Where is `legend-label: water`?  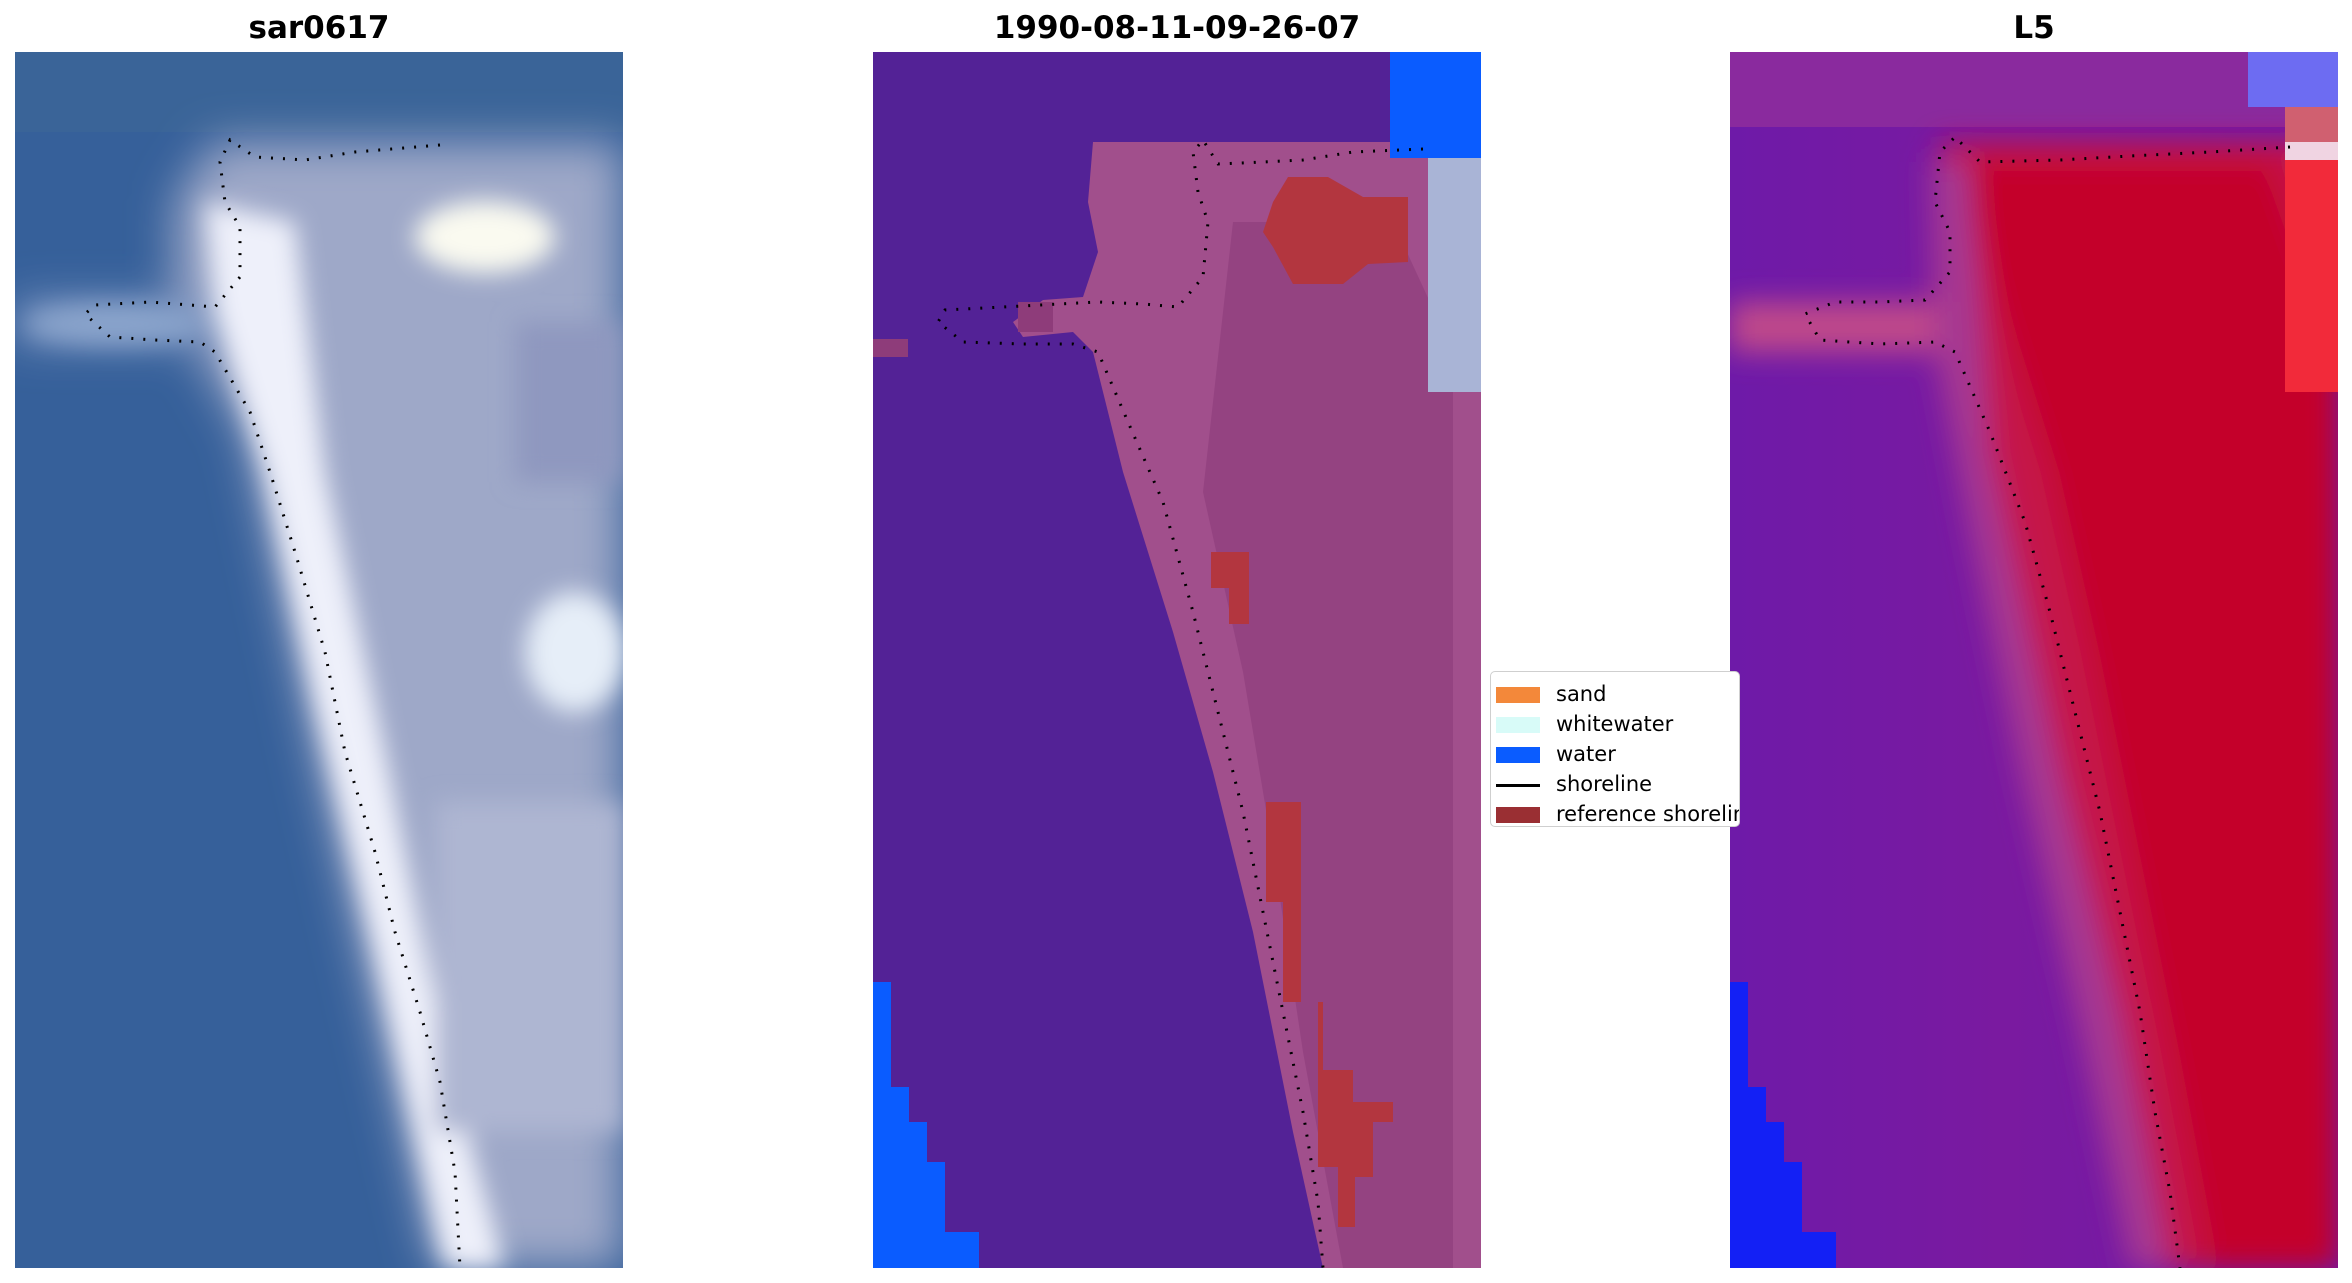 legend-label: water is located at coordinates (1586, 754).